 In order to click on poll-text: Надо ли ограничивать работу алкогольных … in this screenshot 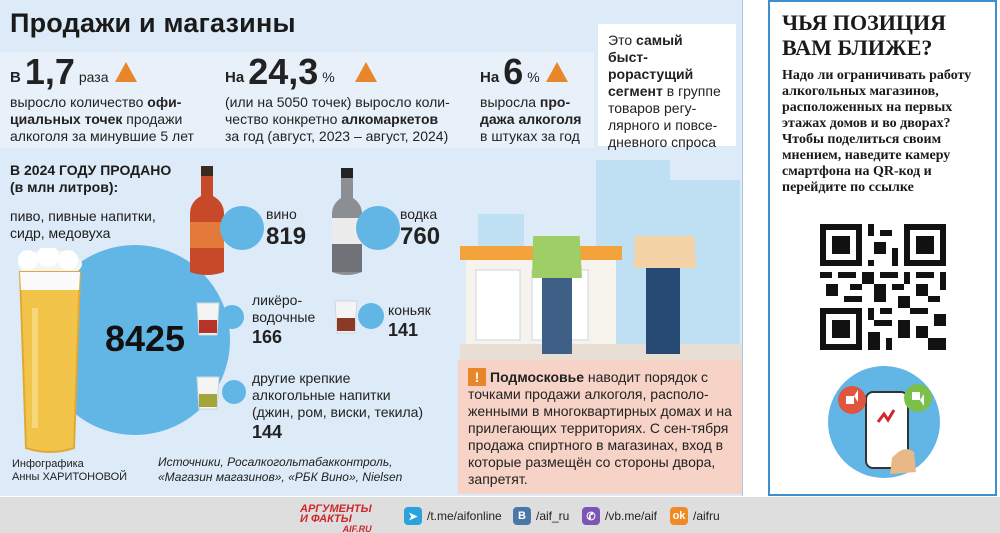, I will do `click(877, 131)`.